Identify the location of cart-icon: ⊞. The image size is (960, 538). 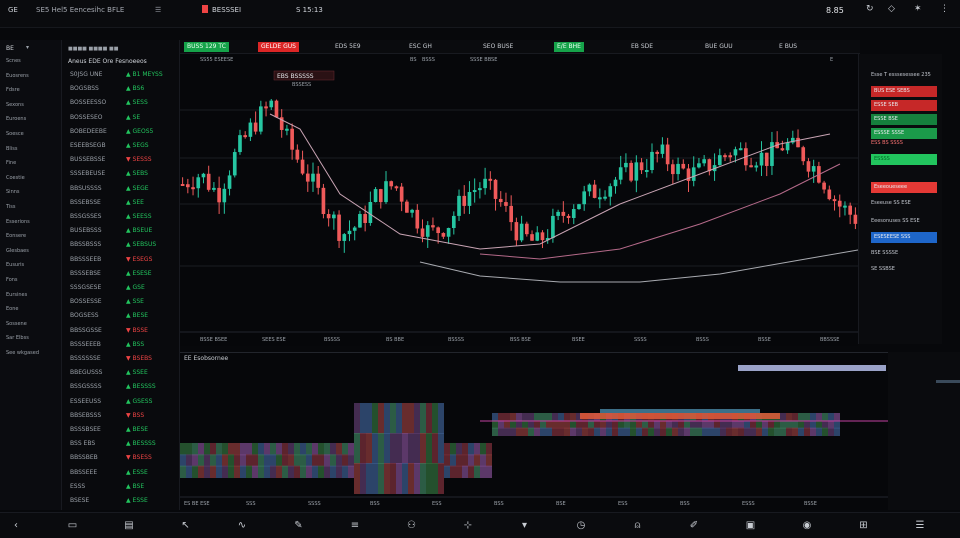
(863, 525).